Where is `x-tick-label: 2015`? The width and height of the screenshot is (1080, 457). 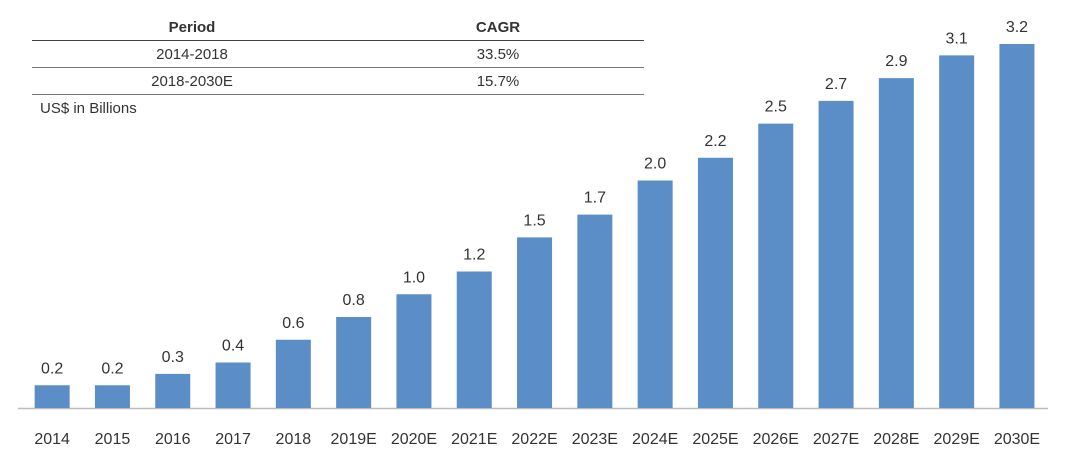 x-tick-label: 2015 is located at coordinates (113, 439).